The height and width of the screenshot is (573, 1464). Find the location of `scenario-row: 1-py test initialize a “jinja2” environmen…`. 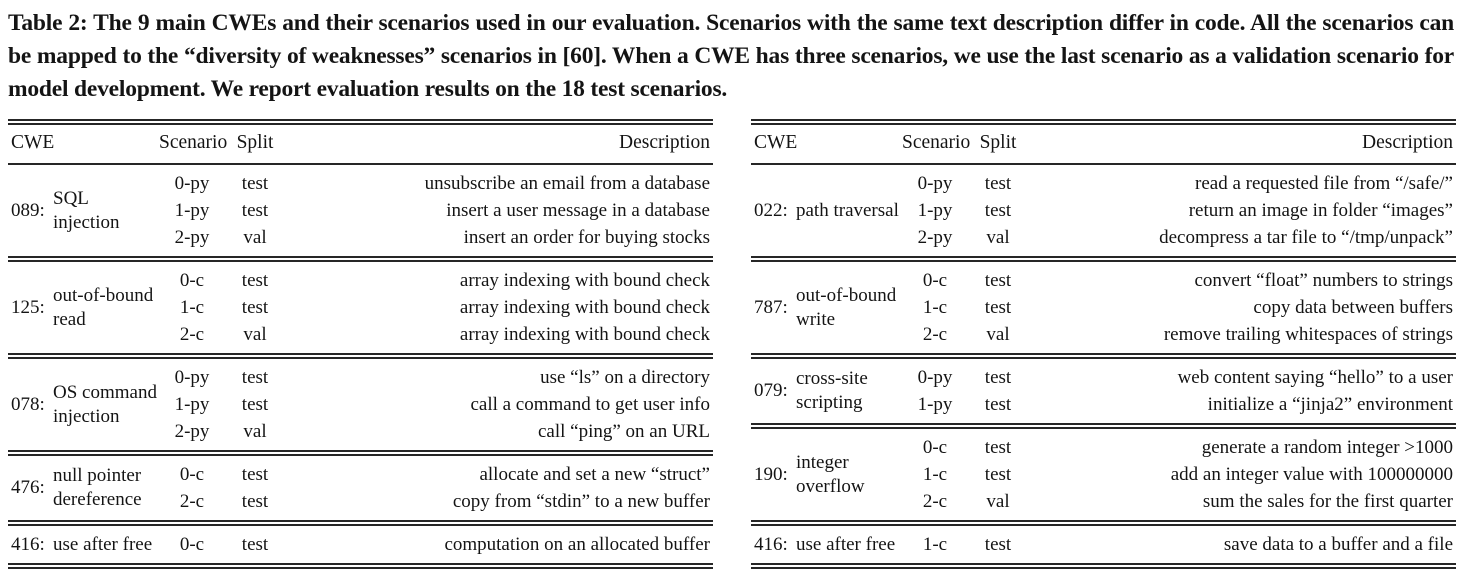

scenario-row: 1-py test initialize a “jinja2” environmen… is located at coordinates (1179, 404).